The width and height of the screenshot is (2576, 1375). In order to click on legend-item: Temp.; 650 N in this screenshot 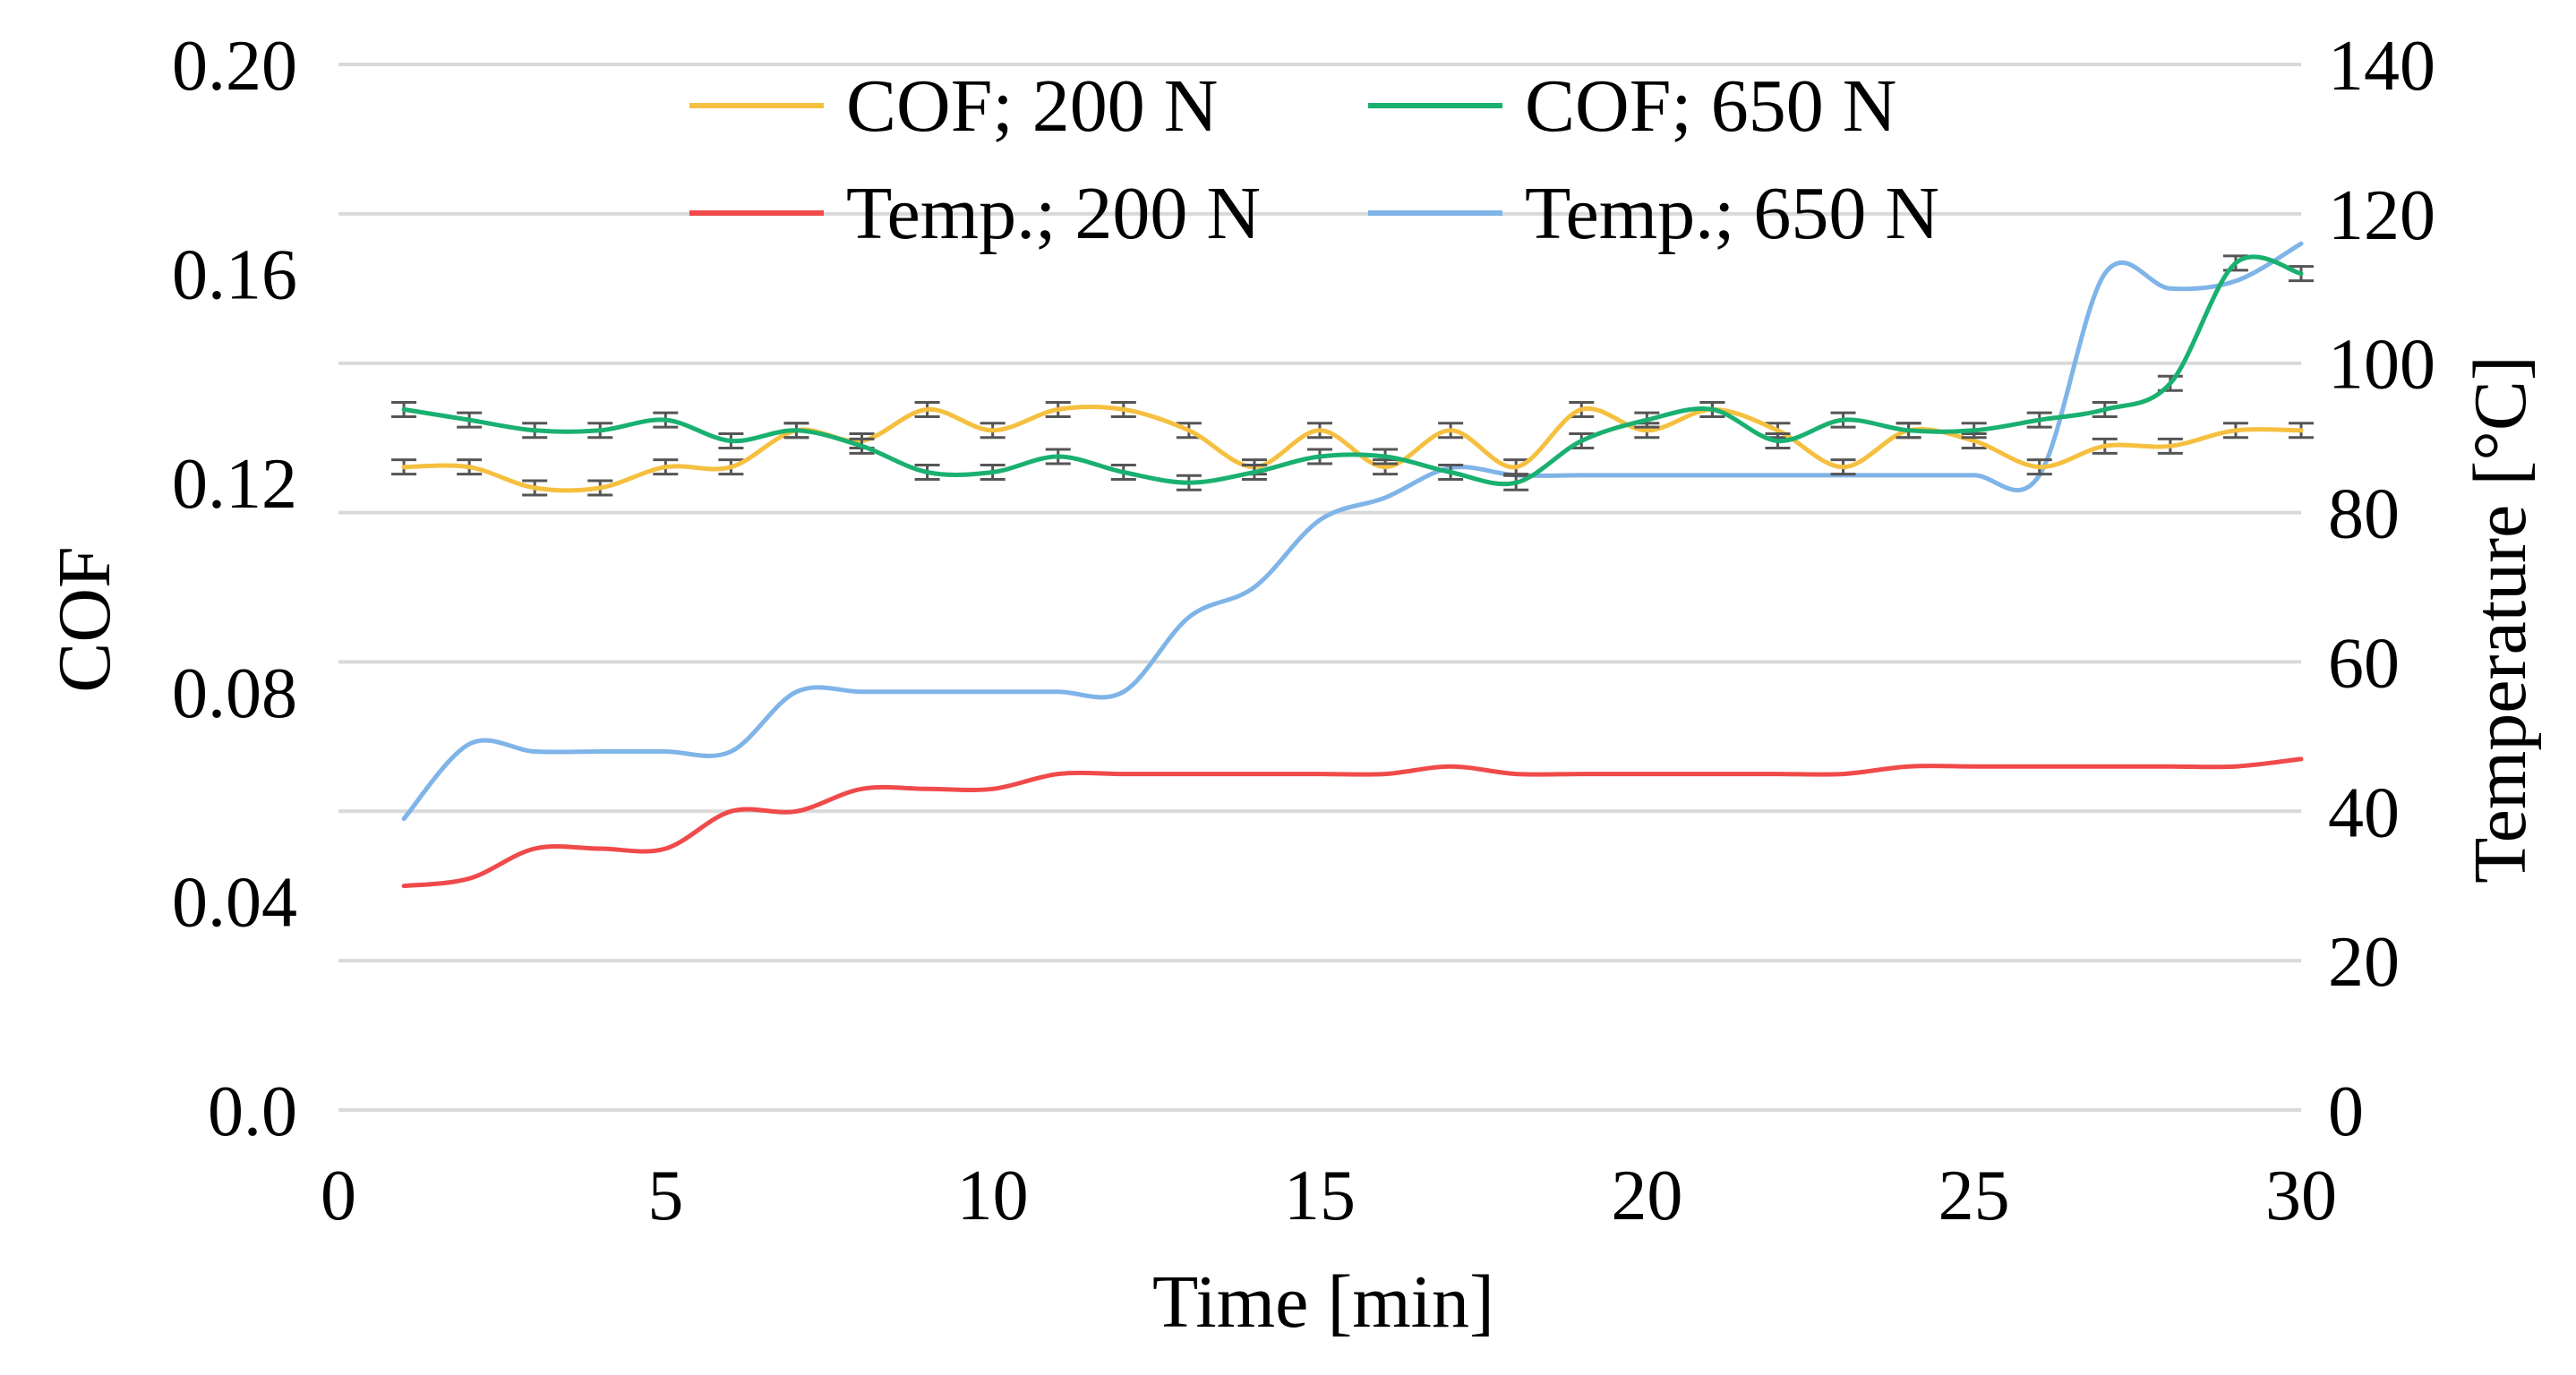, I will do `click(1654, 213)`.